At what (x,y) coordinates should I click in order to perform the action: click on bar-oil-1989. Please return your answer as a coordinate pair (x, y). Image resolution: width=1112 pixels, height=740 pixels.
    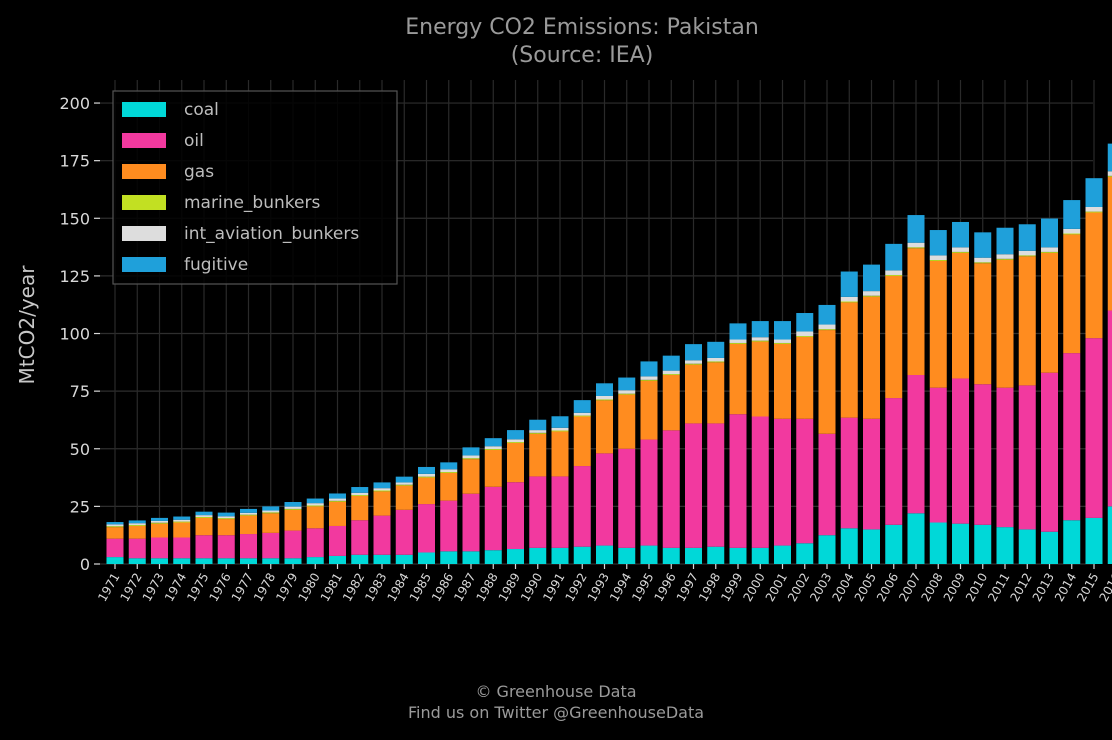
    Looking at the image, I should click on (515, 516).